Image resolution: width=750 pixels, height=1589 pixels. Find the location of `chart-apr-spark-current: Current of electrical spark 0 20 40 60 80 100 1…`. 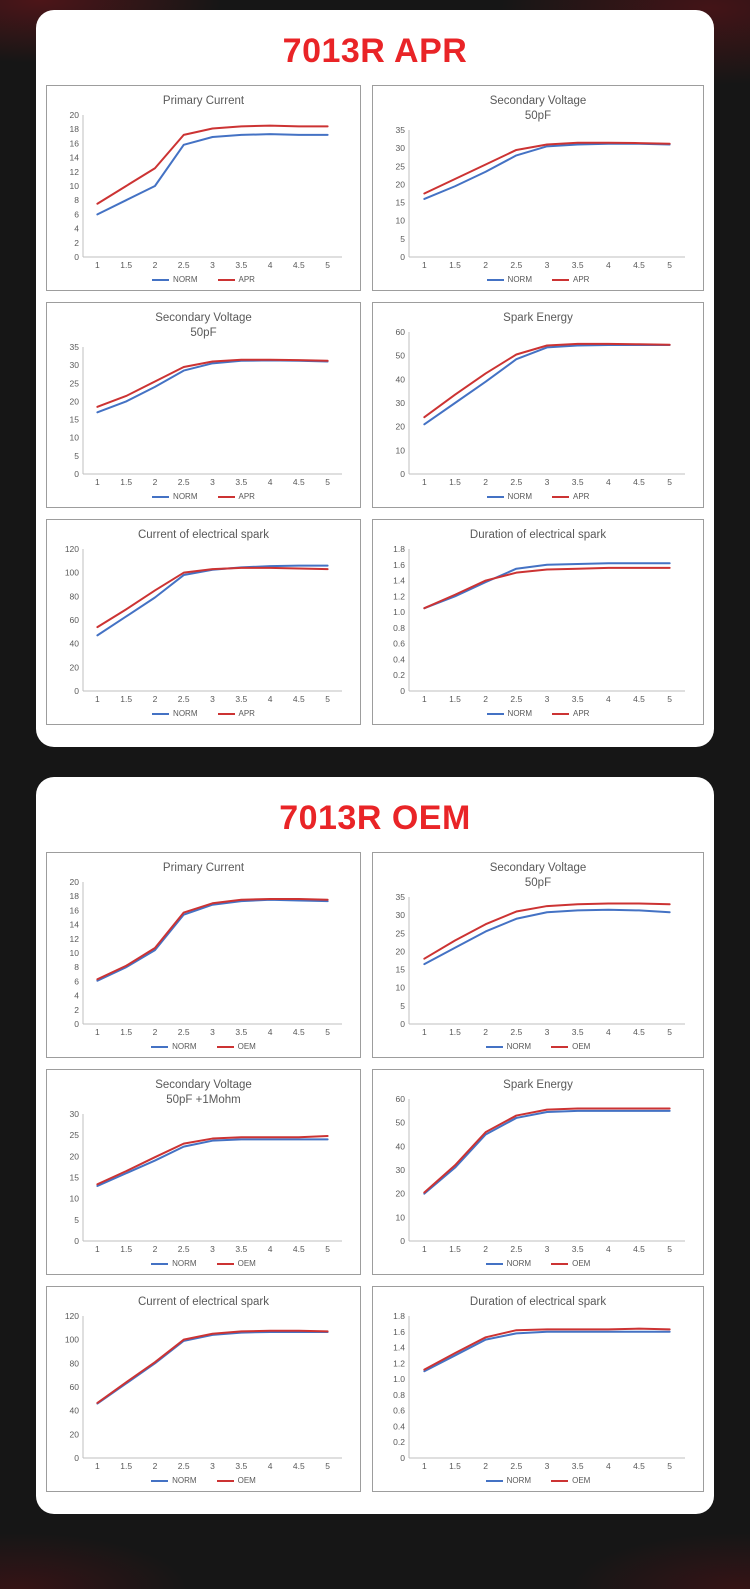

chart-apr-spark-current: Current of electrical spark 0 20 40 60 80 100 1… is located at coordinates (203, 622).